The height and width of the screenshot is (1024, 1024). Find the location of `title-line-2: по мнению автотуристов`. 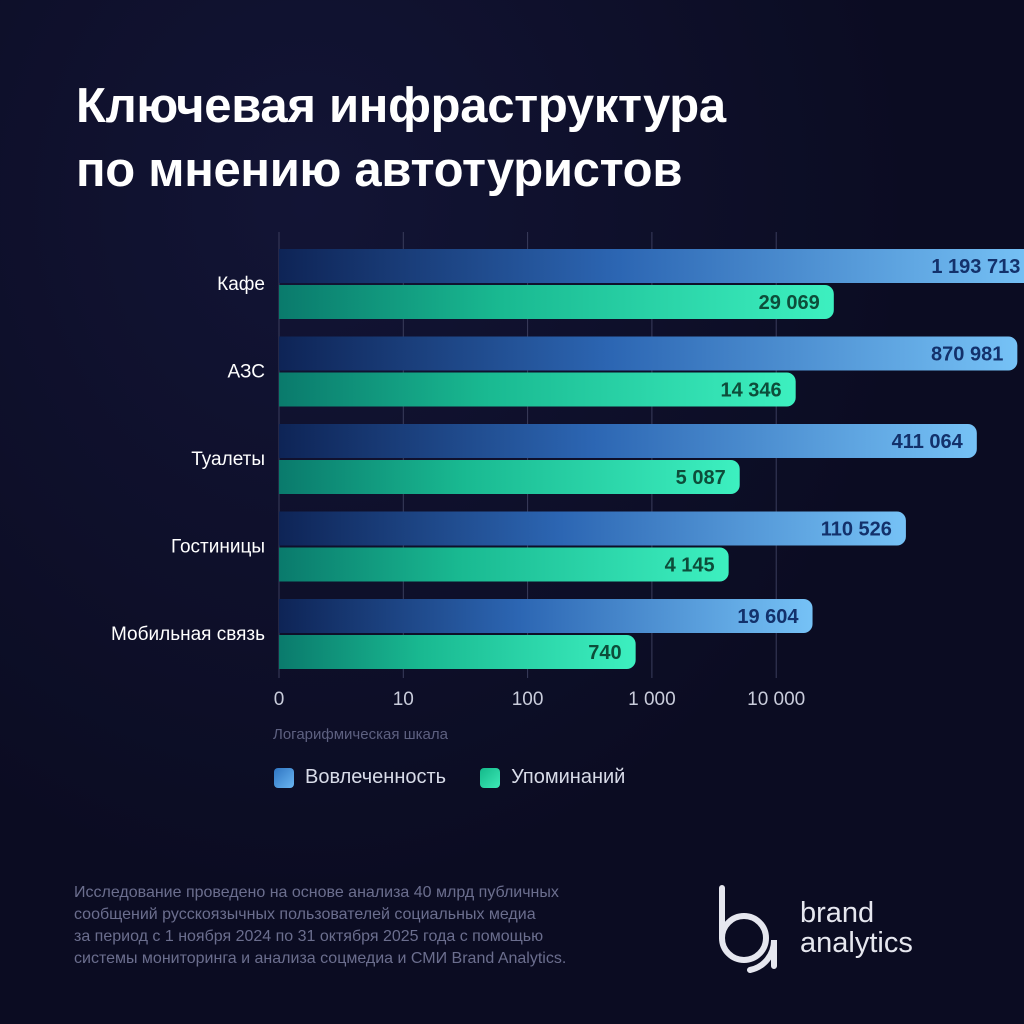

title-line-2: по мнению автотуристов is located at coordinates (379, 170).